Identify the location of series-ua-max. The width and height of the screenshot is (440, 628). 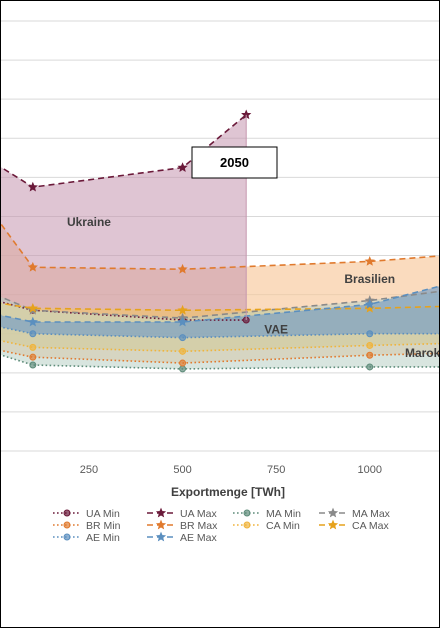
(126, 150).